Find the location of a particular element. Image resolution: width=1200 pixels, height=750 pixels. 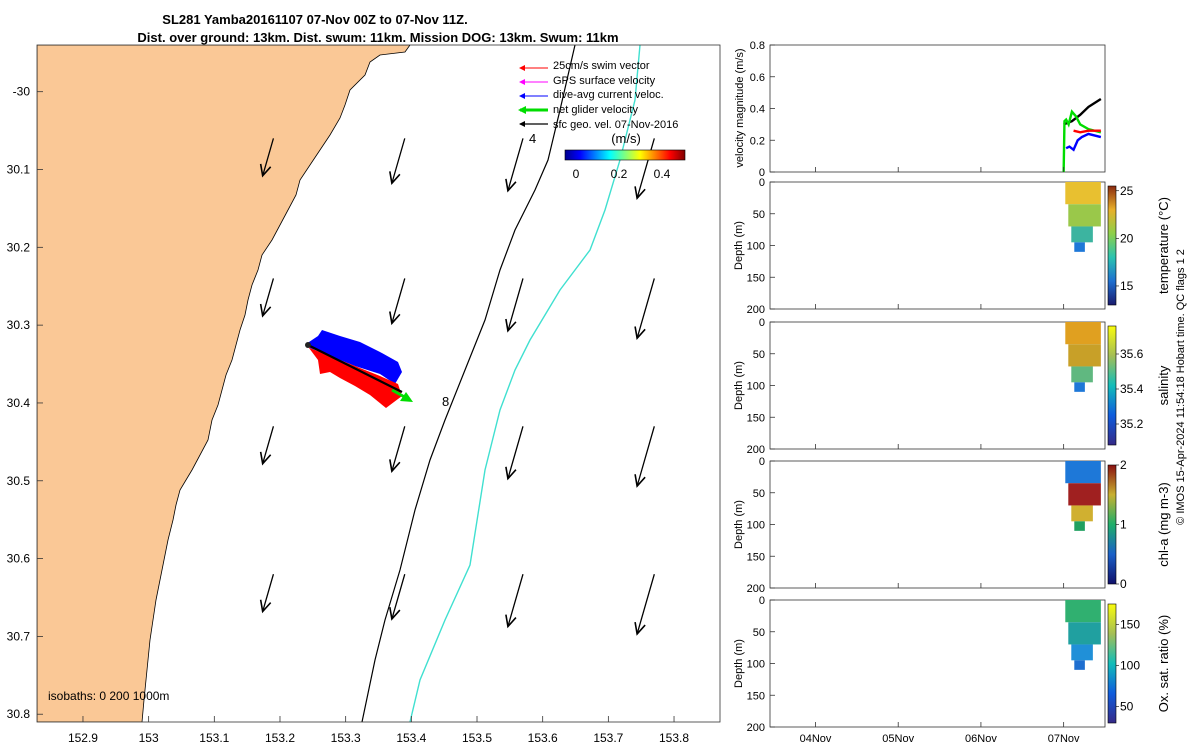

track-start is located at coordinates (308, 345).